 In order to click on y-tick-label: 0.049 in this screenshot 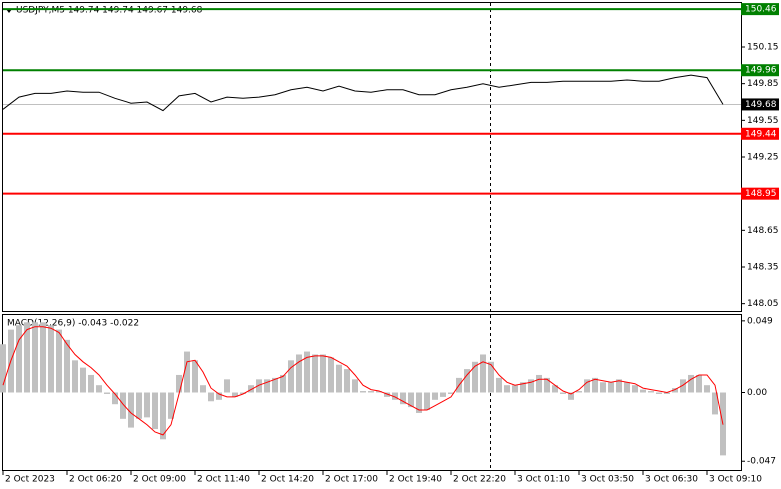, I will do `click(760, 321)`.